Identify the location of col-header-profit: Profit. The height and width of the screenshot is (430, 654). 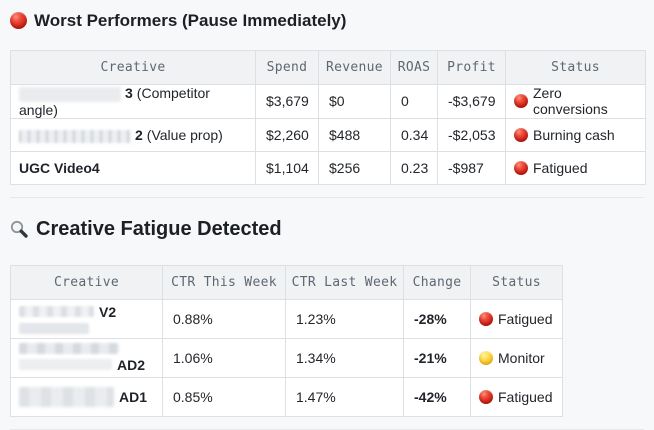
(471, 67).